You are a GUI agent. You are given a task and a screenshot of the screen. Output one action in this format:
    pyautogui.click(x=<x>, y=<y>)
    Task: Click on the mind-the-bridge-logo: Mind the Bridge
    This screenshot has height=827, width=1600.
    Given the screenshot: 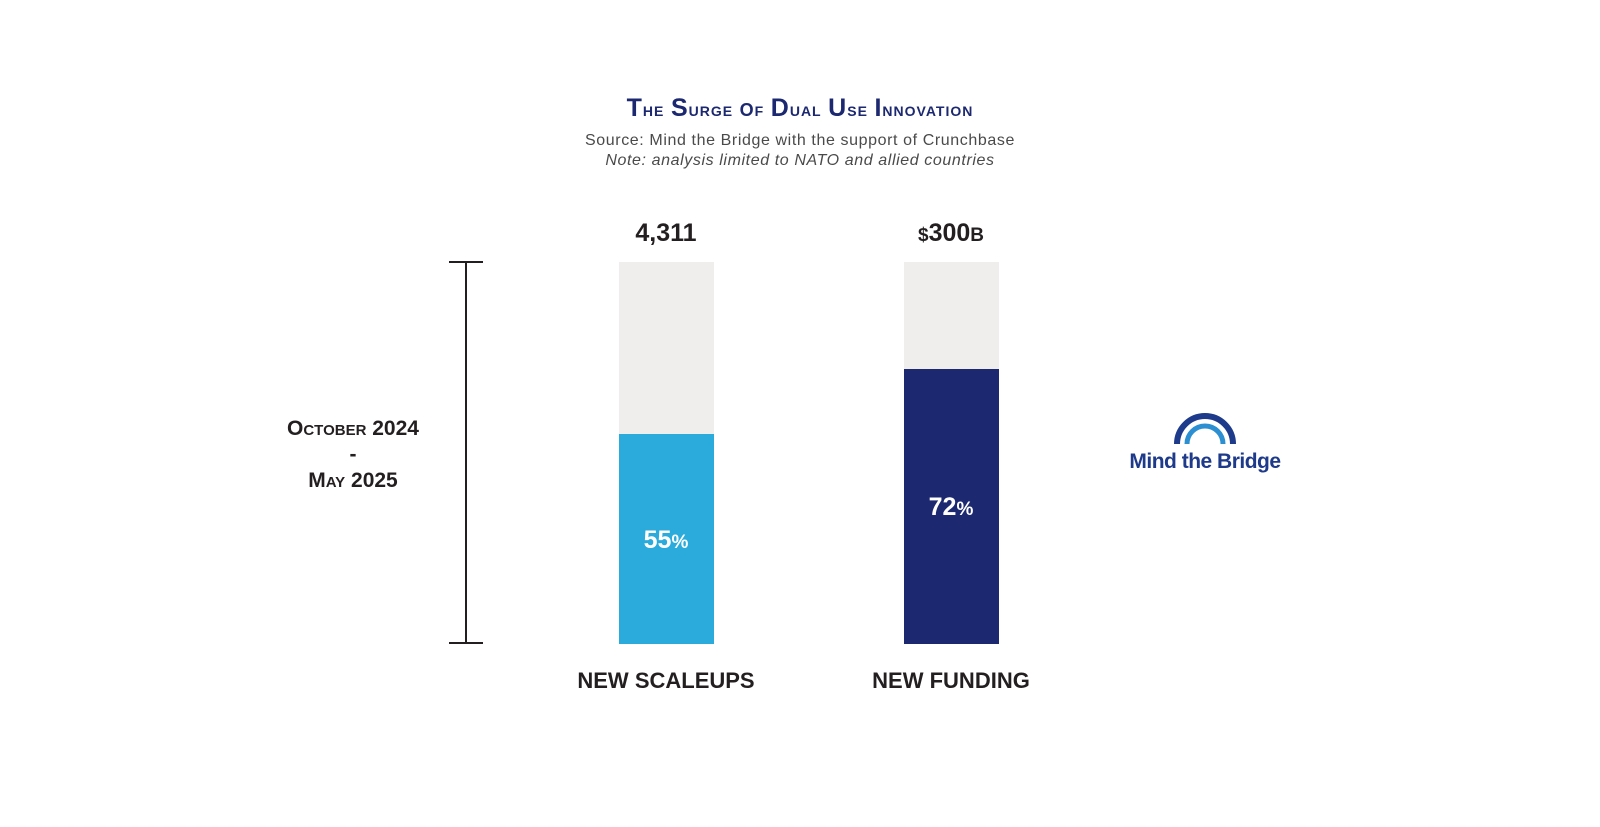 What is the action you would take?
    pyautogui.click(x=1205, y=445)
    